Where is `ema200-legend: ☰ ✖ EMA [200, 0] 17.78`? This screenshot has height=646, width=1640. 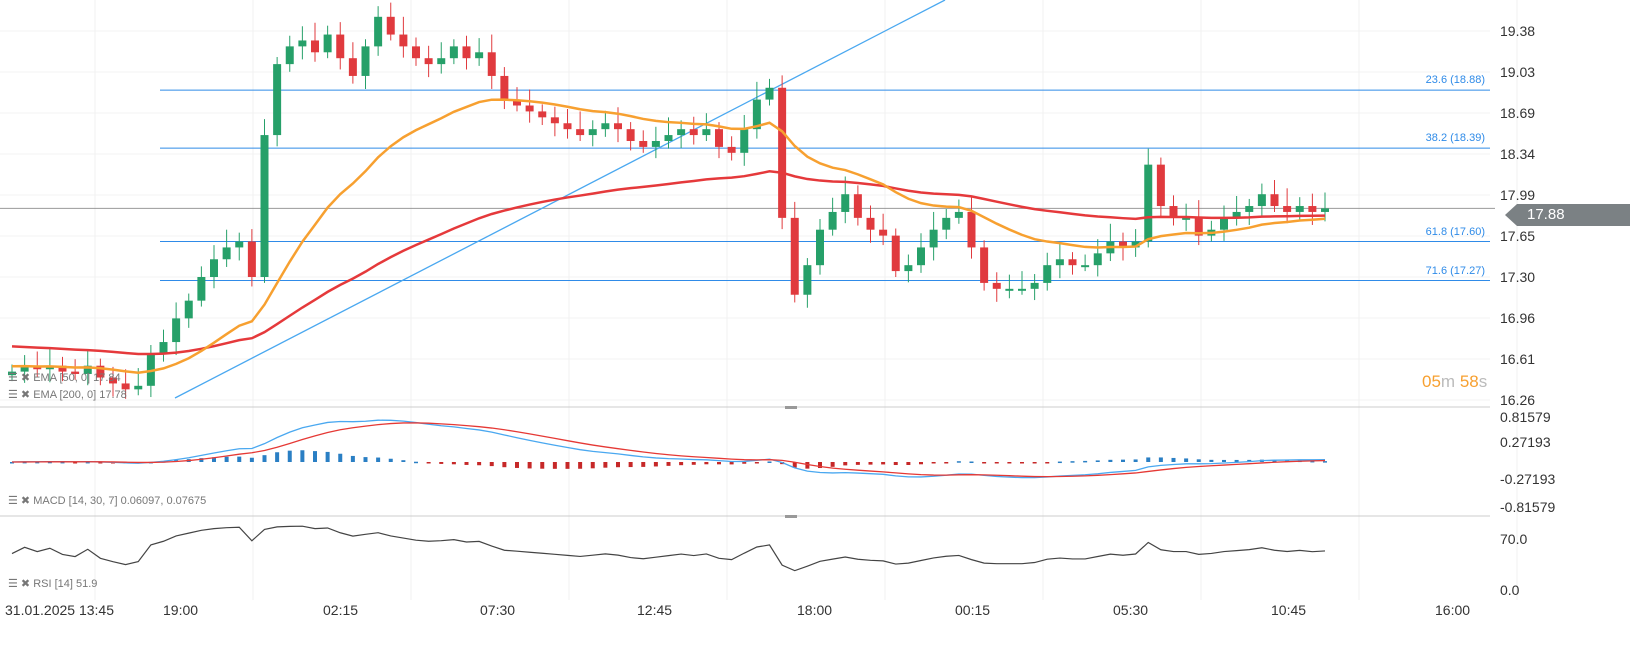
ema200-legend: ☰ ✖ EMA [200, 0] 17.78 is located at coordinates (67, 395).